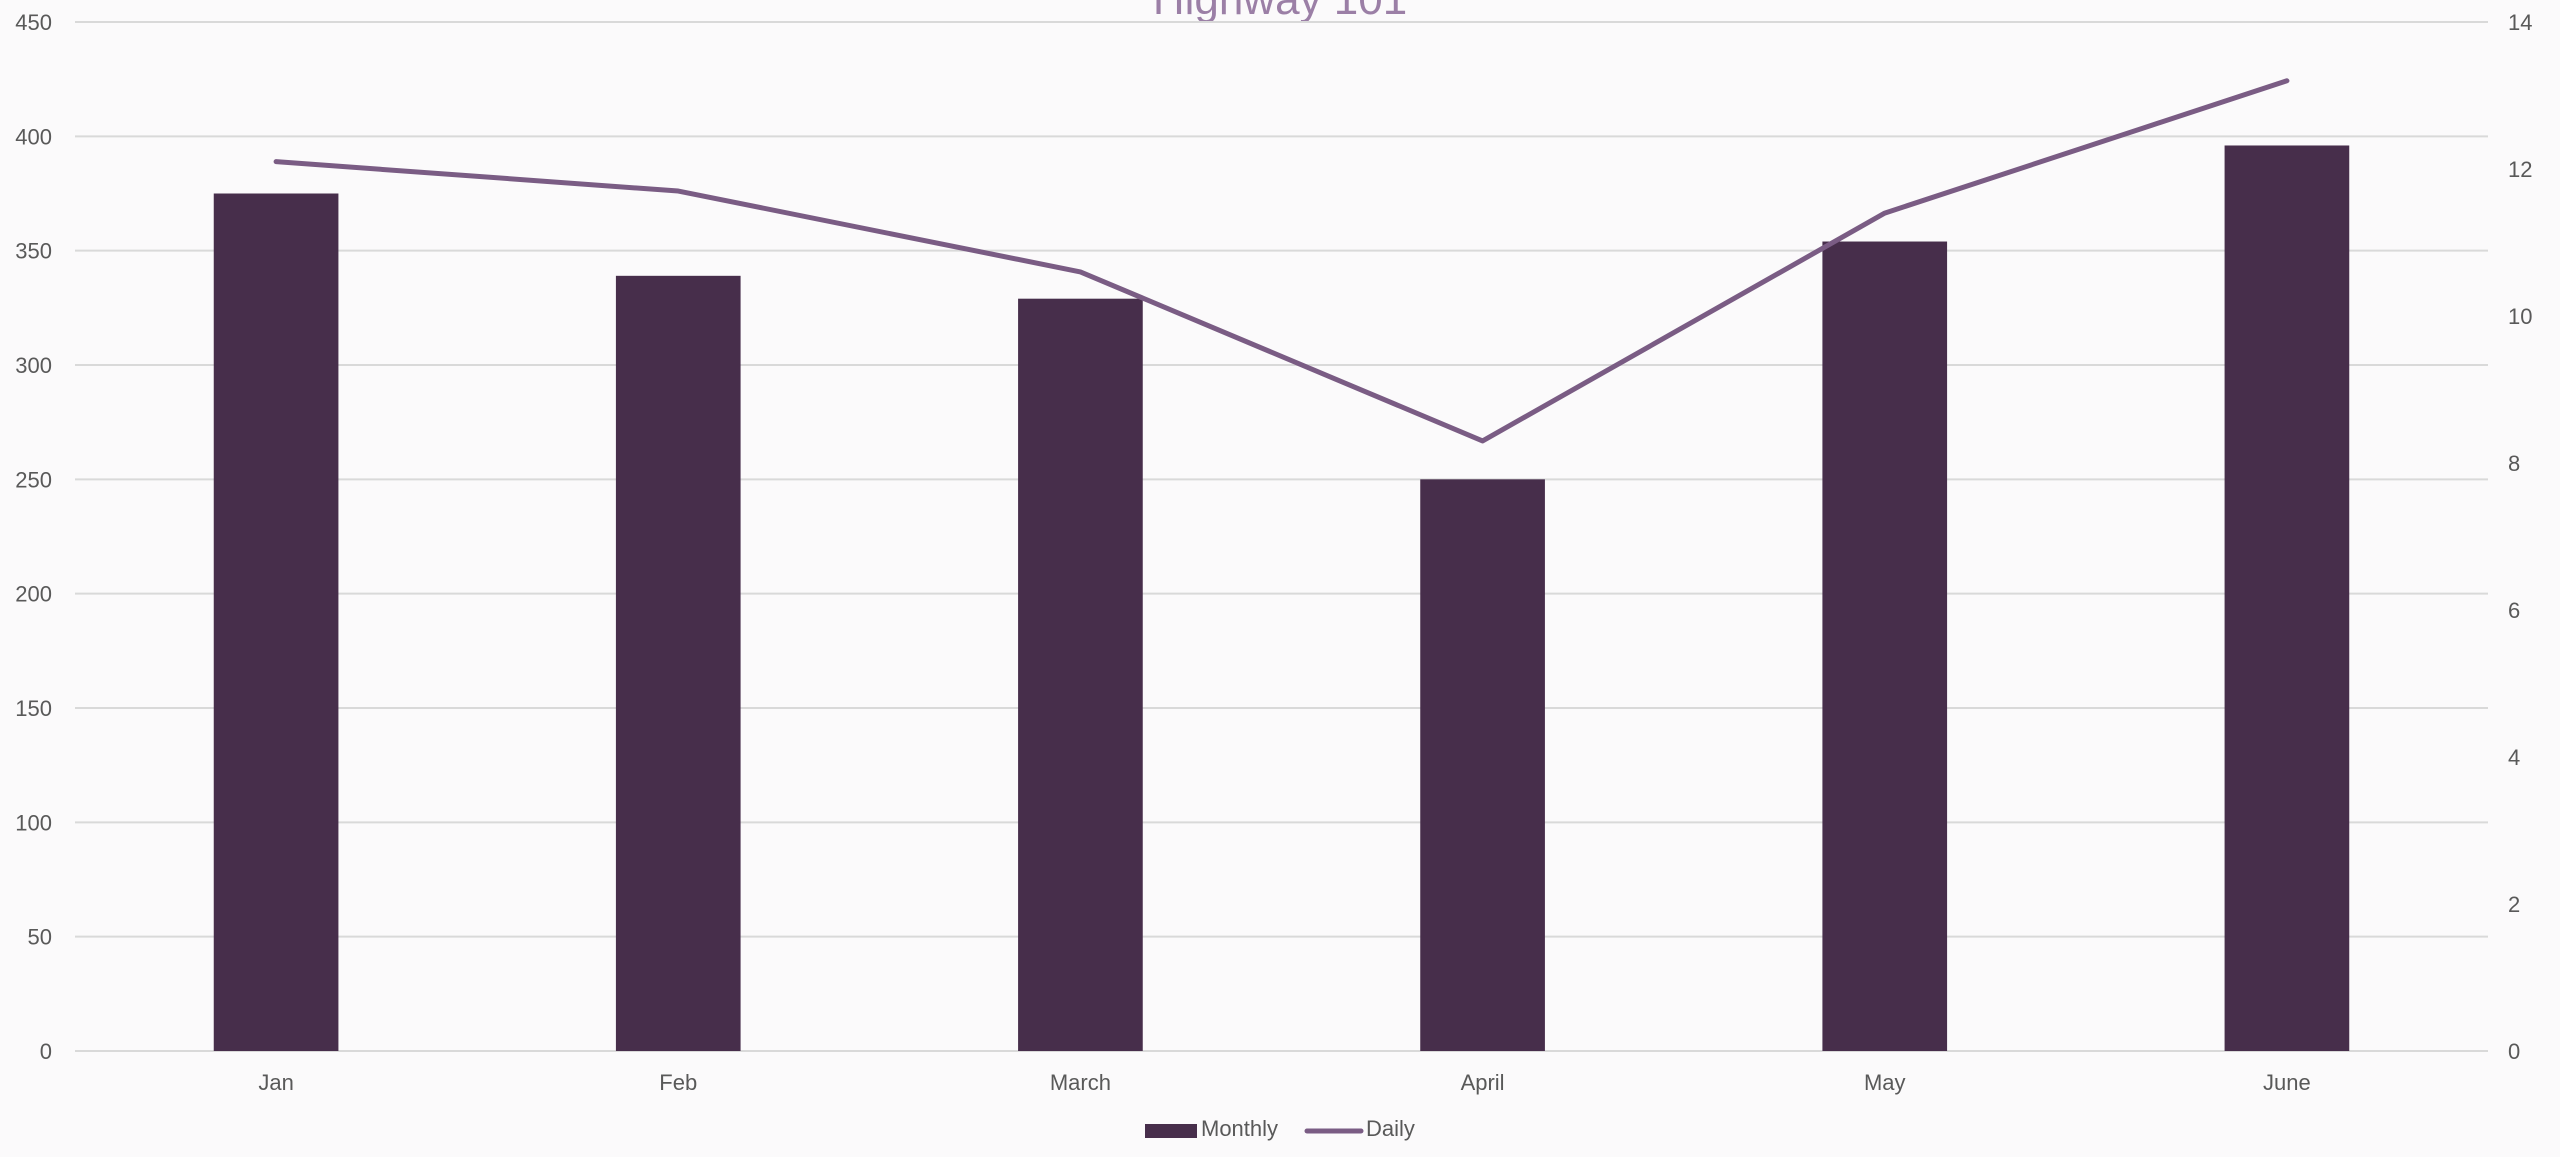 The height and width of the screenshot is (1157, 2560). What do you see at coordinates (1885, 646) in the screenshot?
I see `bar-may` at bounding box center [1885, 646].